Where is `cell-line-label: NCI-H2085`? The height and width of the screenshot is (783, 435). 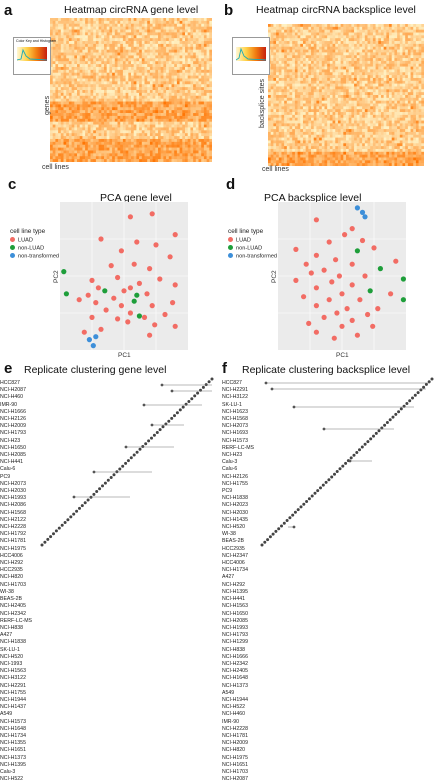
cell-line-label: NCI-H2085 is located at coordinates (238, 621).